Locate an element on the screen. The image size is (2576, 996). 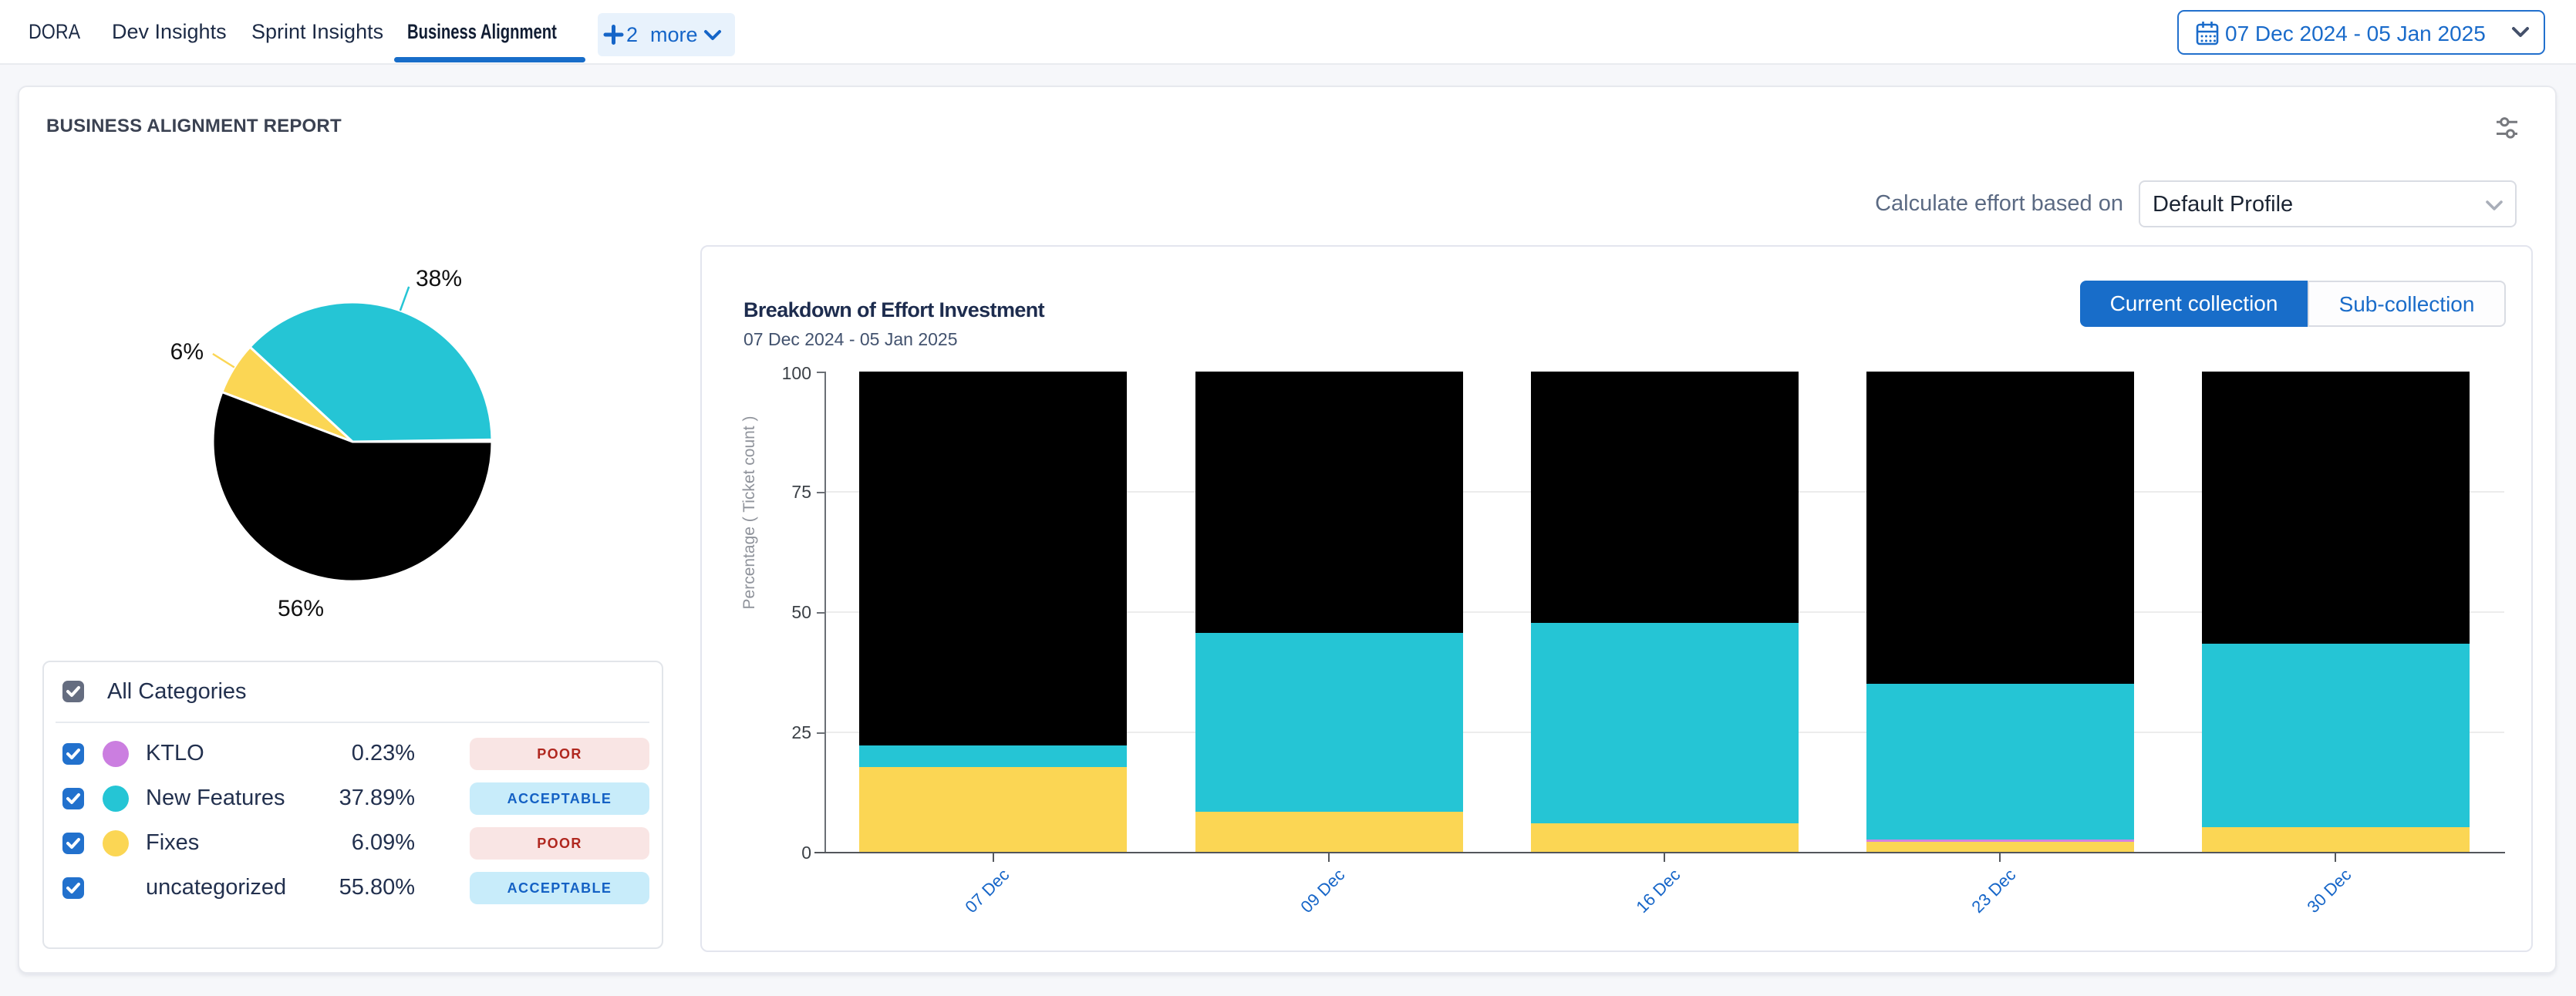
svg-text: more is located at coordinates (674, 34).